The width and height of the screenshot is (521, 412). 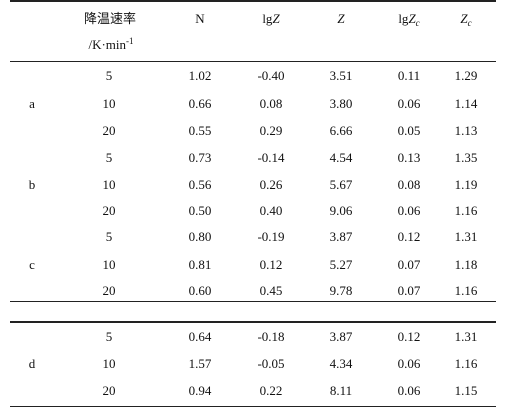 What do you see at coordinates (341, 290) in the screenshot?
I see `cell-z: 9.78` at bounding box center [341, 290].